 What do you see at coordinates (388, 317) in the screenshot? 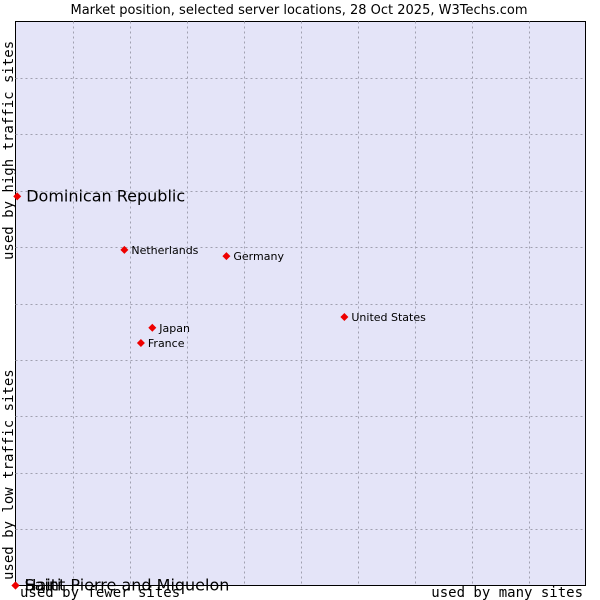
I see `point-label-united-states: United States` at bounding box center [388, 317].